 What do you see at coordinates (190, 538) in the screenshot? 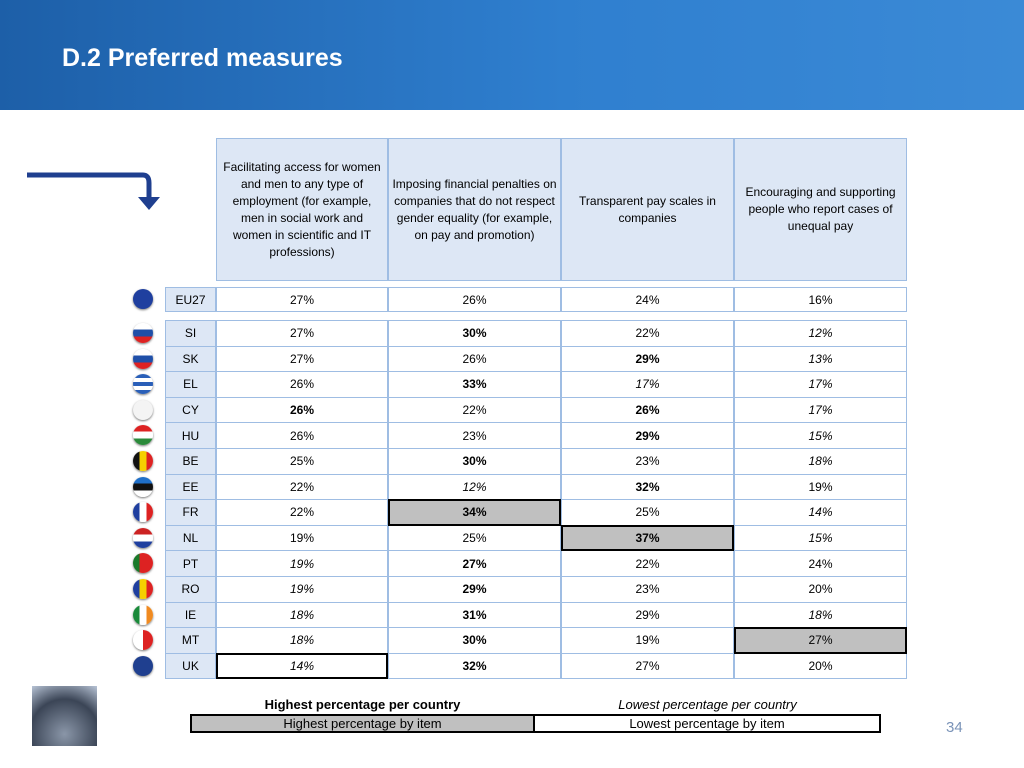
I see `cell-text: NL` at bounding box center [190, 538].